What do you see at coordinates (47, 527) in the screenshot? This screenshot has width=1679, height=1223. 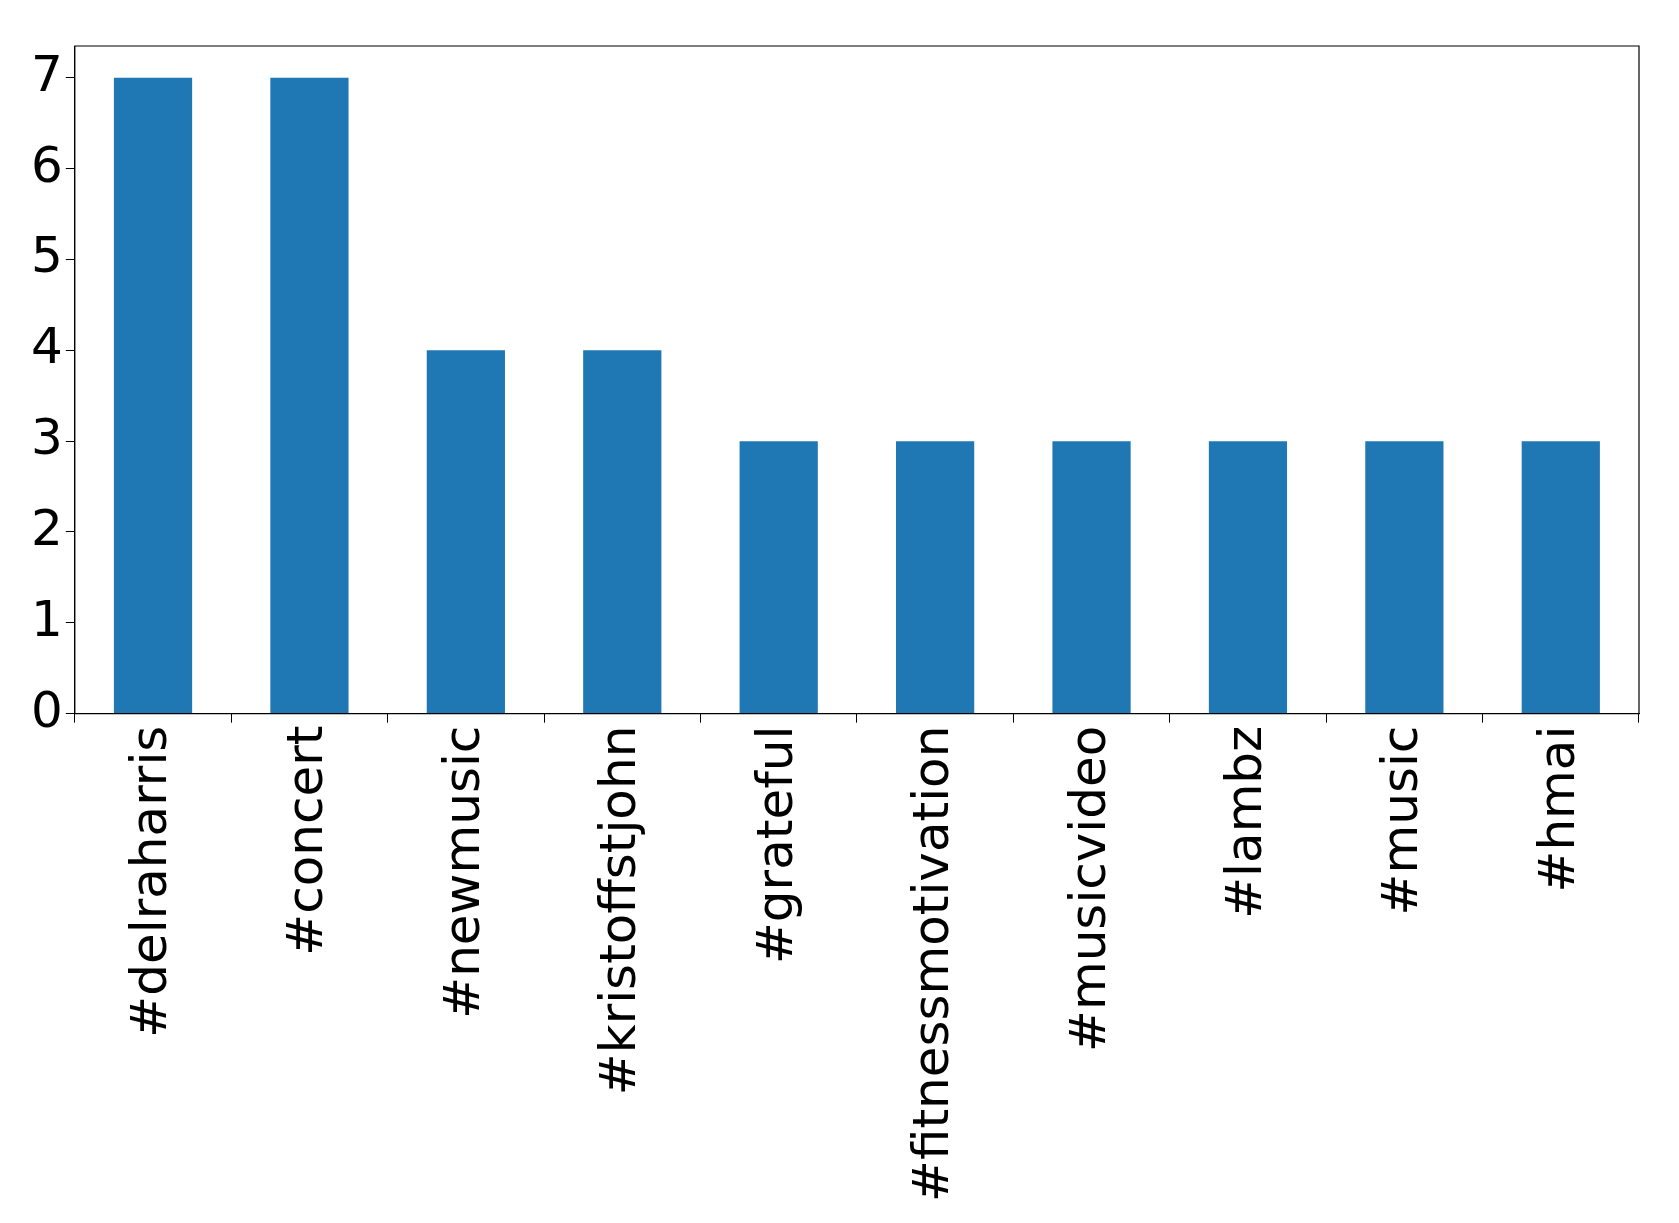 I see `y-tick-label: 2` at bounding box center [47, 527].